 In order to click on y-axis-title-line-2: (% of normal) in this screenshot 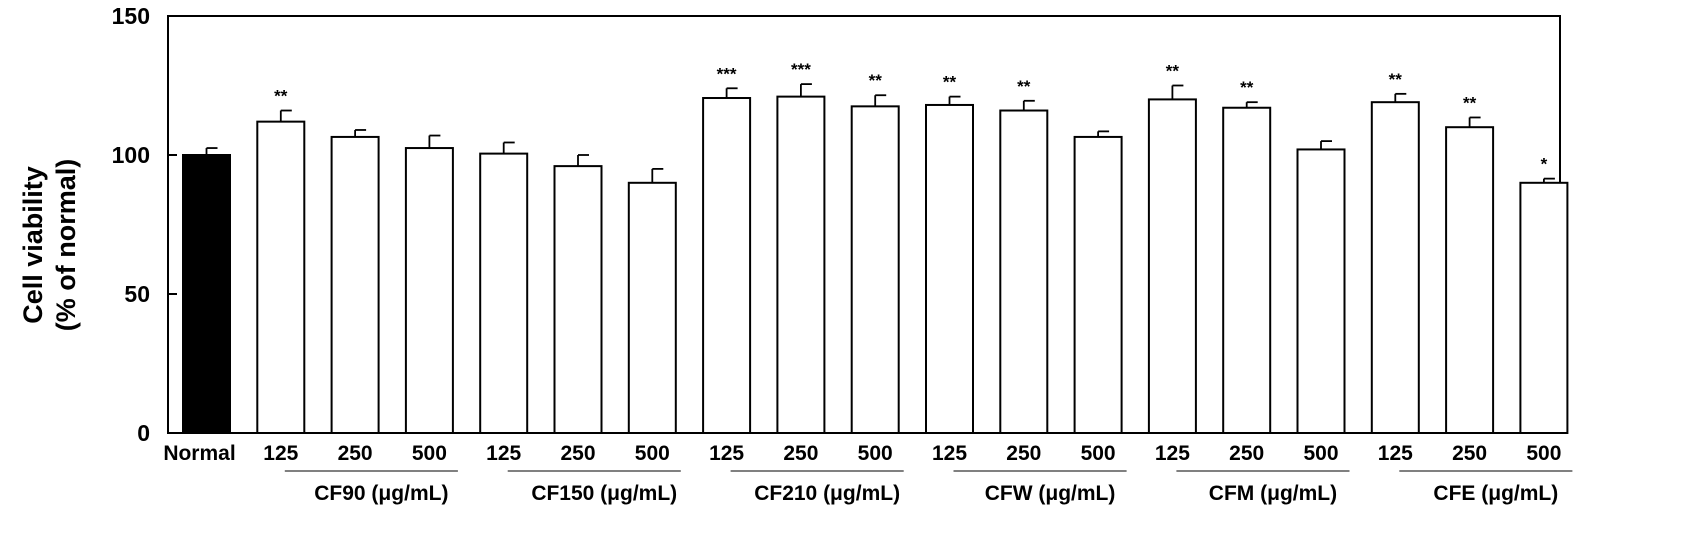, I will do `click(66, 245)`.